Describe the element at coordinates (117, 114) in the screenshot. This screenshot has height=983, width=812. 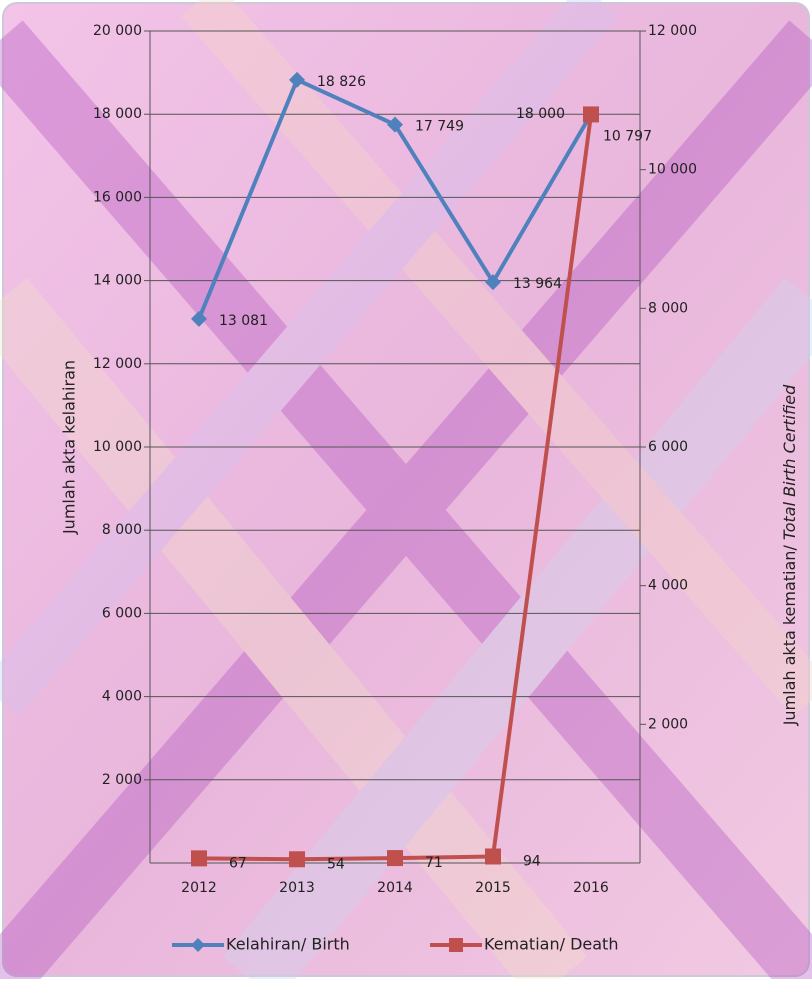
I see `y-tick-label: 18 000` at that location.